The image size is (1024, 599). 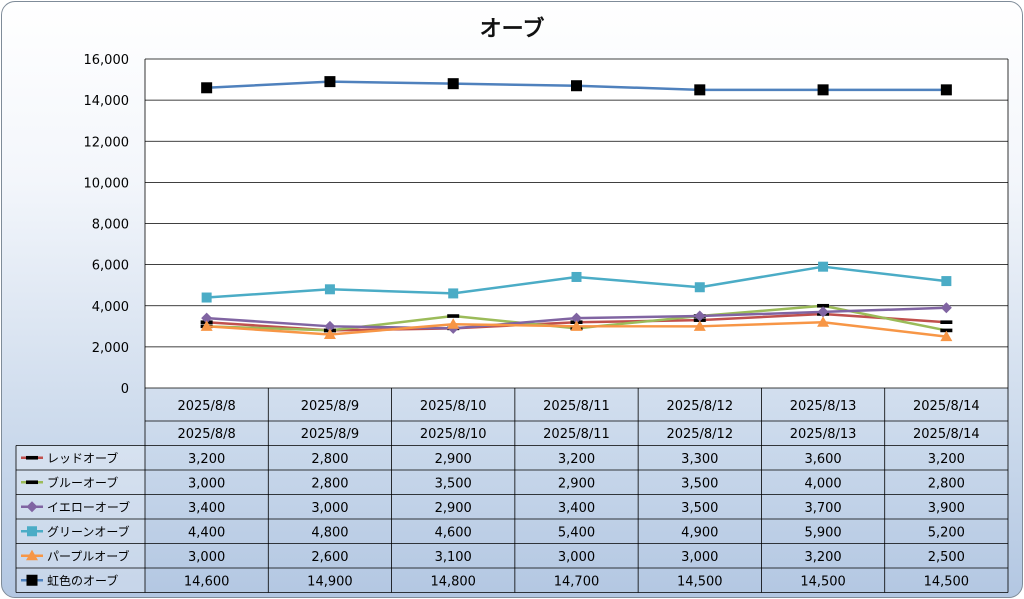 I want to click on y-tick-label: 12,000, so click(x=107, y=142).